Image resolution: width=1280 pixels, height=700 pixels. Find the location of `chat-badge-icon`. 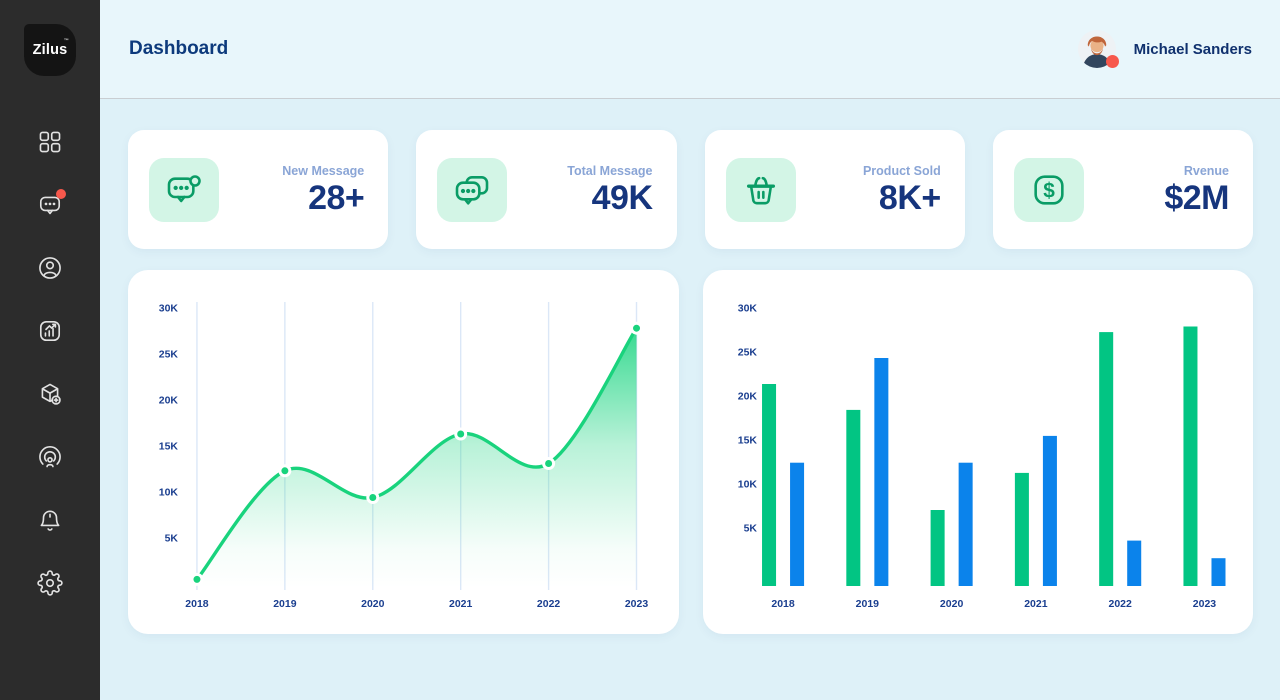

chat-badge-icon is located at coordinates (184, 188).